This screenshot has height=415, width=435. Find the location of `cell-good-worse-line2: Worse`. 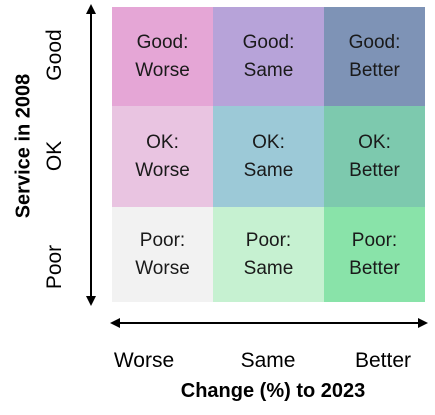

cell-good-worse-line2: Worse is located at coordinates (162, 70).